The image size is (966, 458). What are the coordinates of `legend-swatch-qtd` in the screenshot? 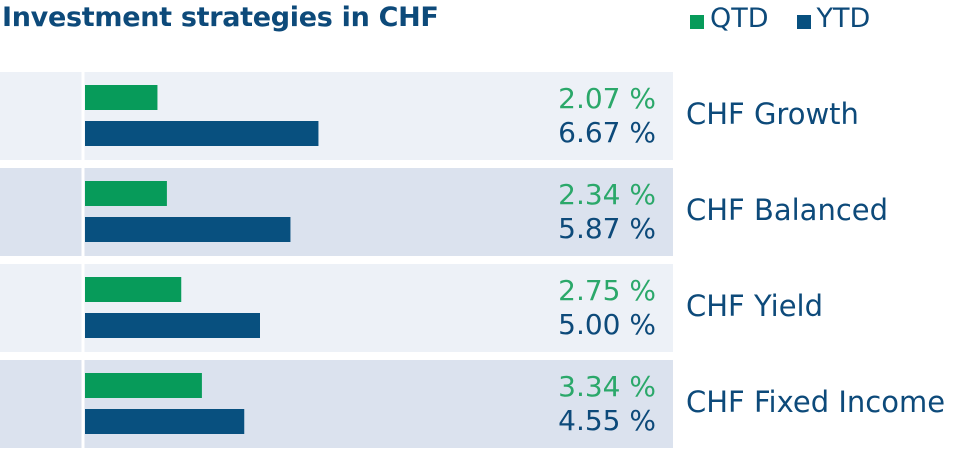 It's located at (697, 21).